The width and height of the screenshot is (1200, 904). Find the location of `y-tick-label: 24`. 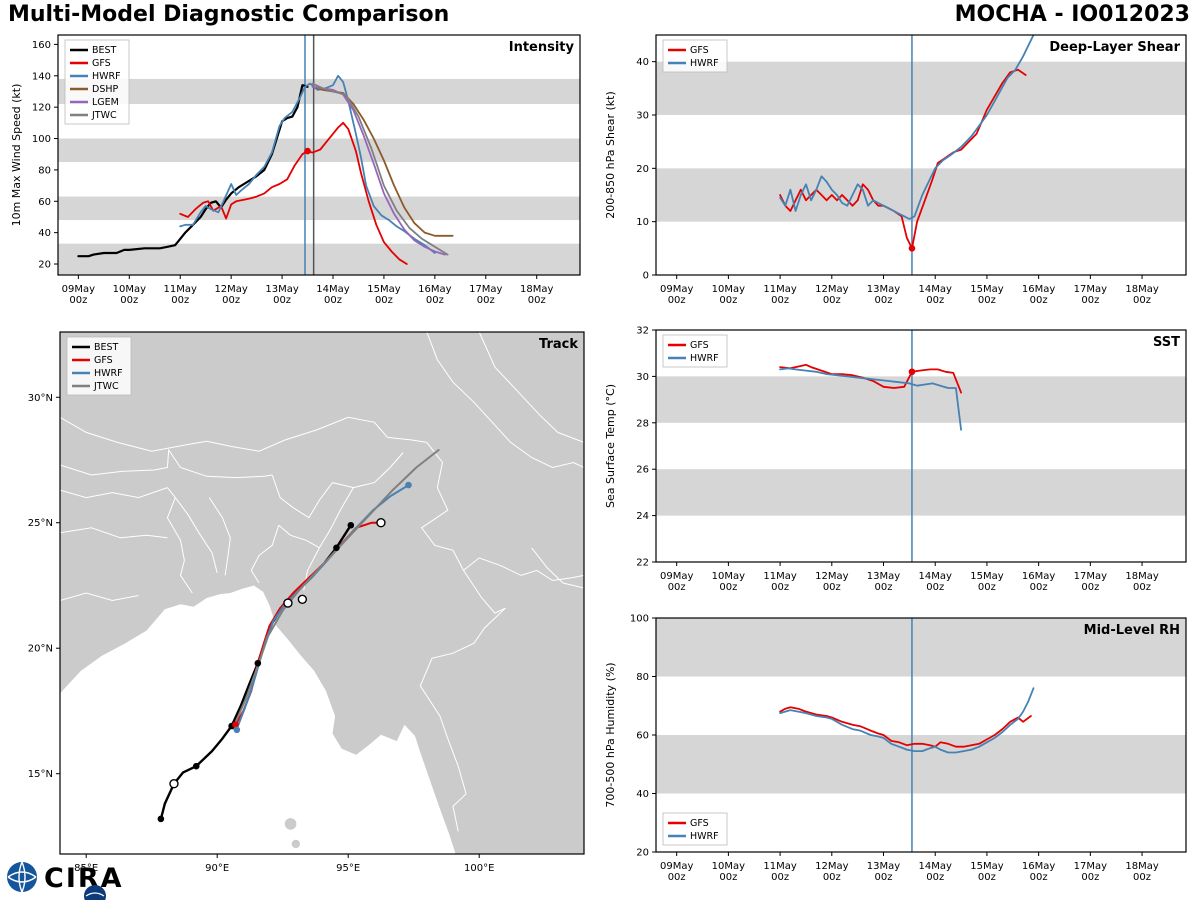

y-tick-label: 24 is located at coordinates (642, 516).